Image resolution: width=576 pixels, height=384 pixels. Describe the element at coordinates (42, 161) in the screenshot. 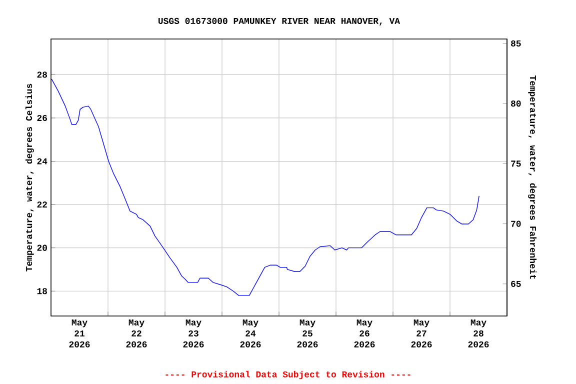

I see `y-tick-label: 24` at that location.